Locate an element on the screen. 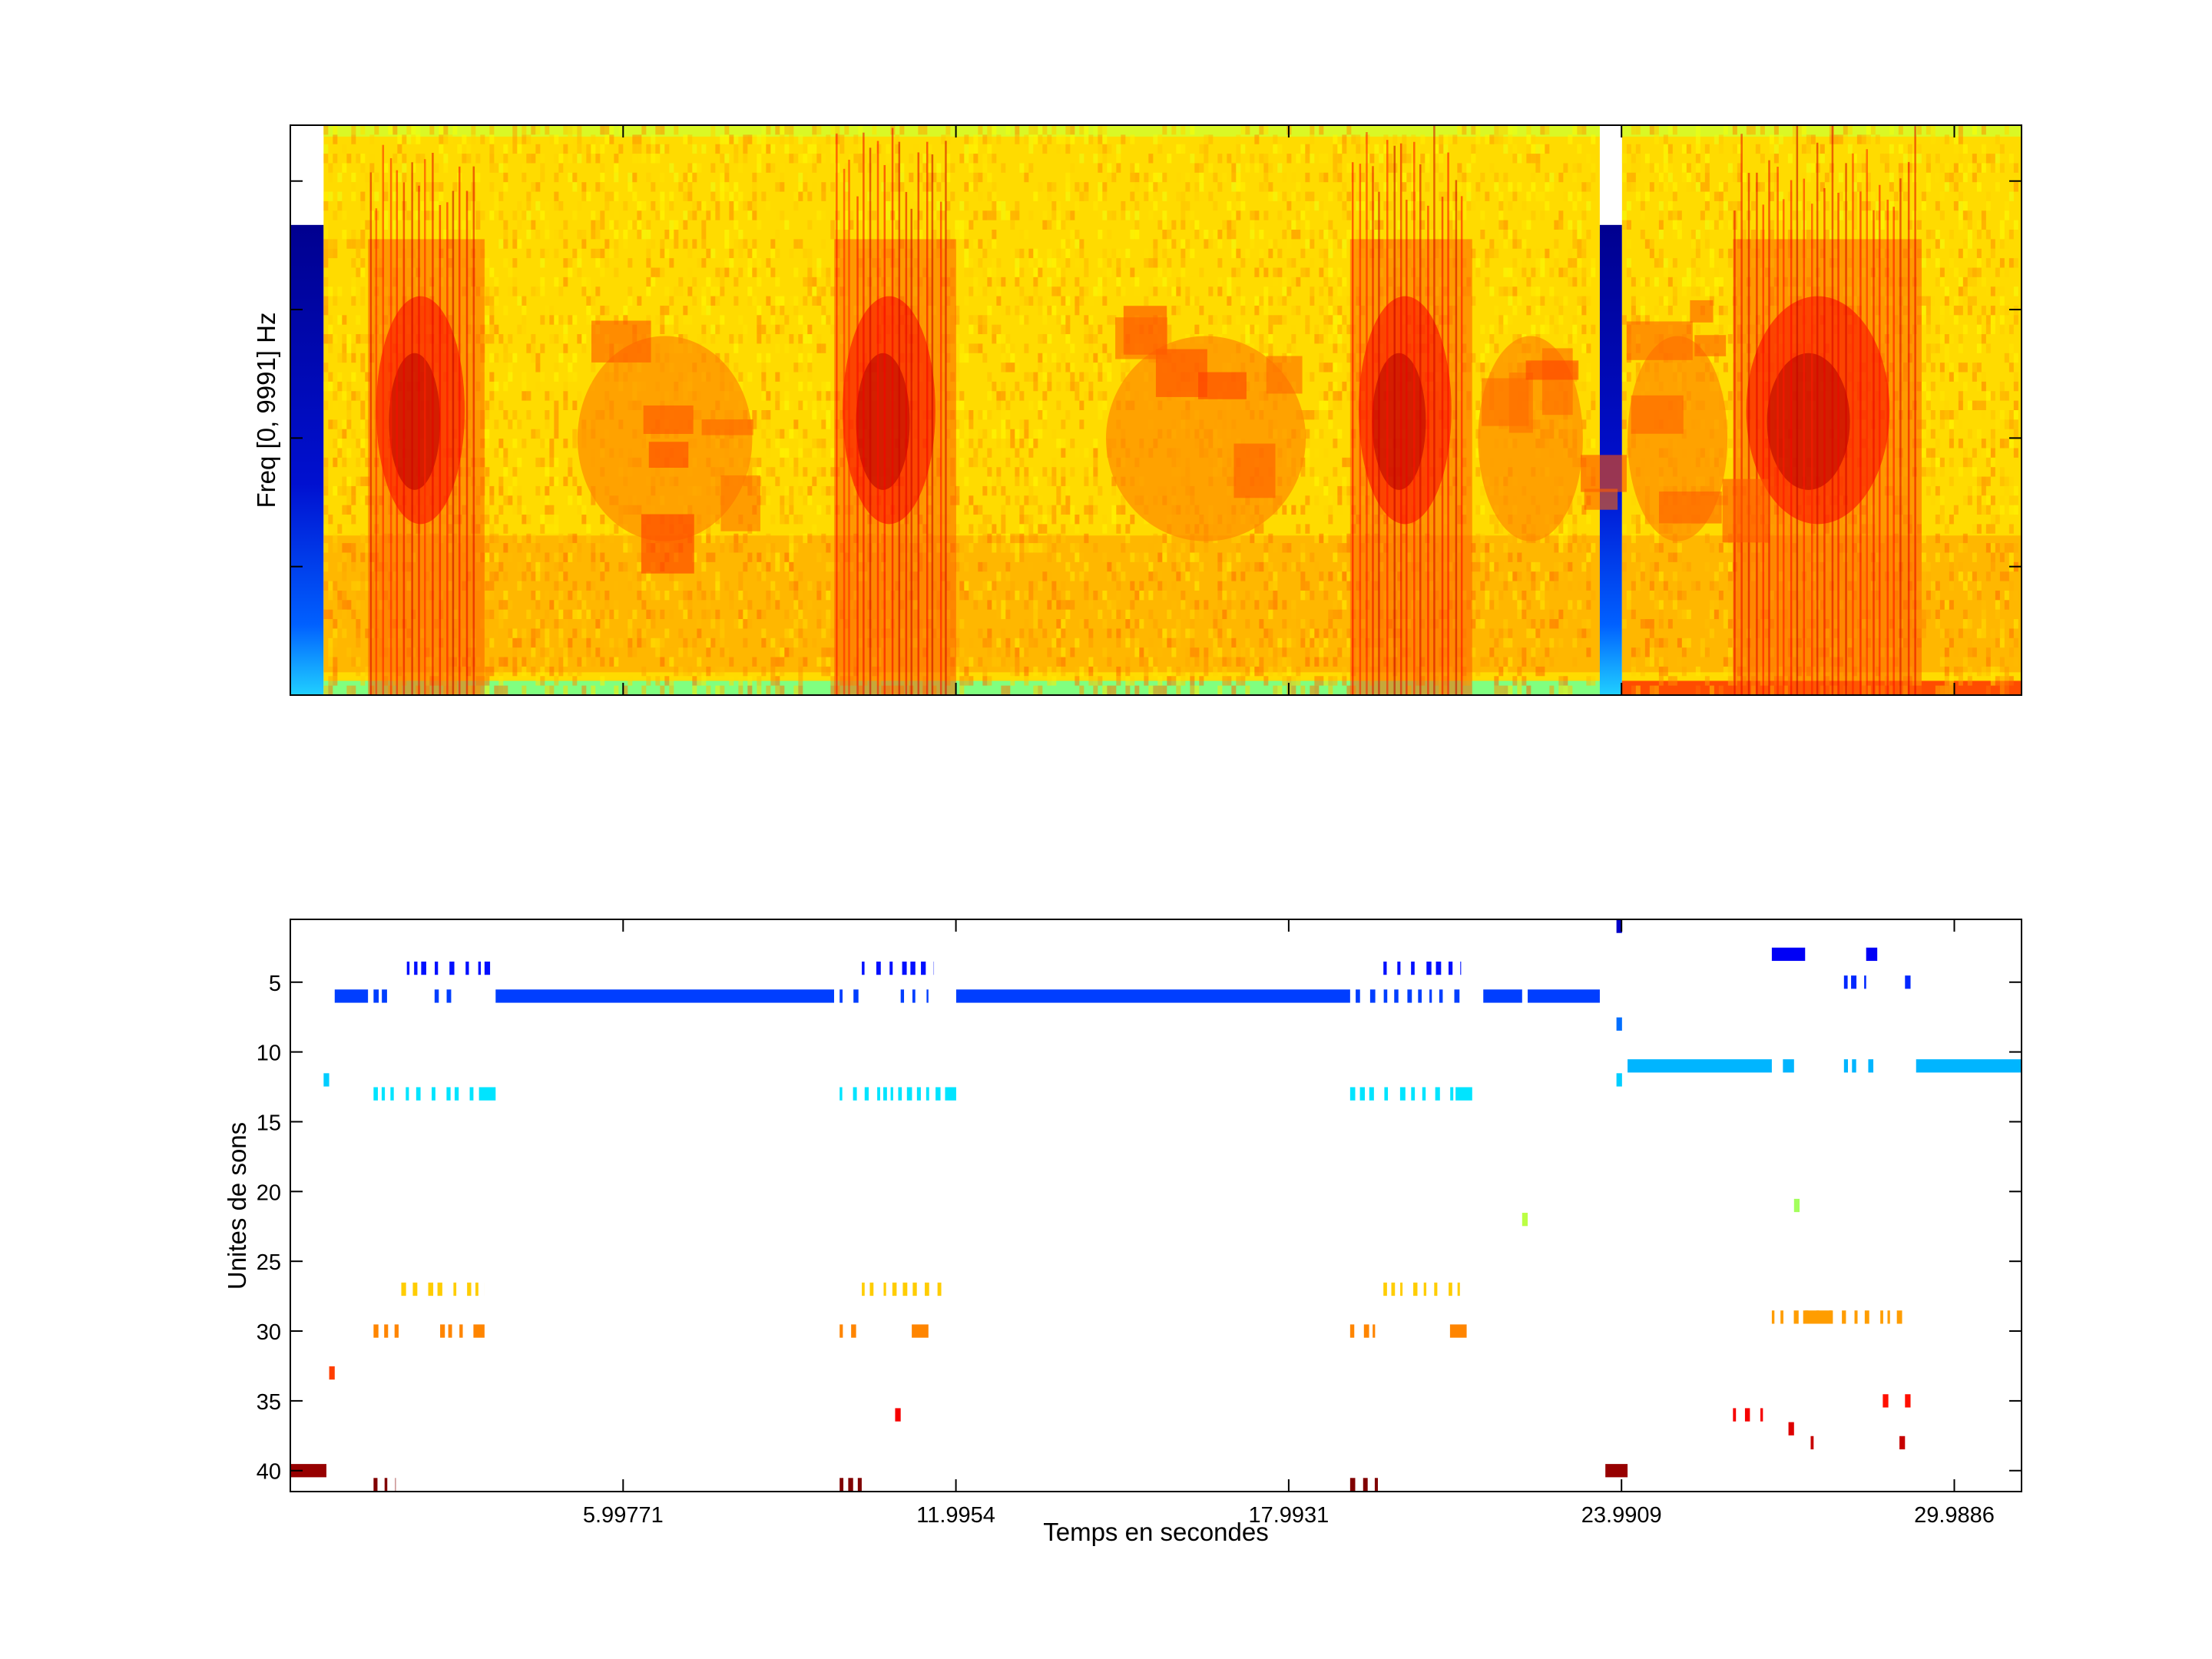 The width and height of the screenshot is (2212, 1659). x-tick-label: 5.99771 is located at coordinates (624, 1515).